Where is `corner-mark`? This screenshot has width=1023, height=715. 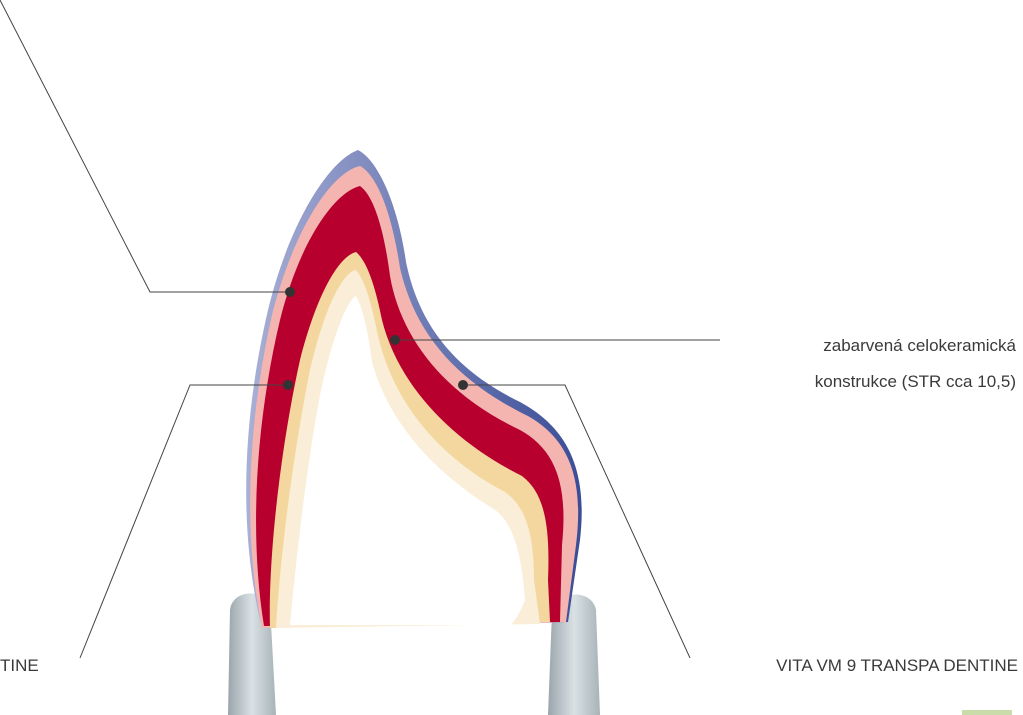
corner-mark is located at coordinates (987, 712).